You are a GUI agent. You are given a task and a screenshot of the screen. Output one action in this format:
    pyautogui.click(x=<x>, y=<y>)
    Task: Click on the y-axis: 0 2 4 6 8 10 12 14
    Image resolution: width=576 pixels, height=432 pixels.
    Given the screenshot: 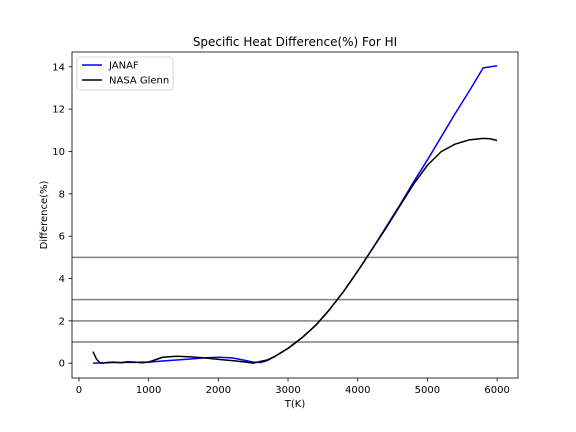 What is the action you would take?
    pyautogui.click(x=62, y=216)
    